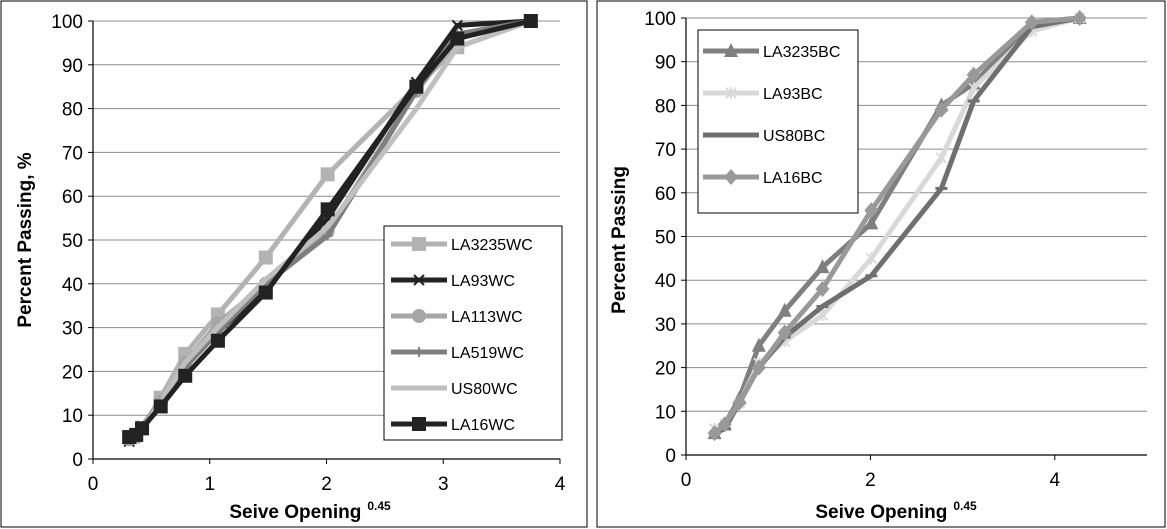 This screenshot has width=1167, height=529. Describe the element at coordinates (310, 511) in the screenshot. I see `chart-1-x-axis-label: Seive Opening 0.45` at that location.